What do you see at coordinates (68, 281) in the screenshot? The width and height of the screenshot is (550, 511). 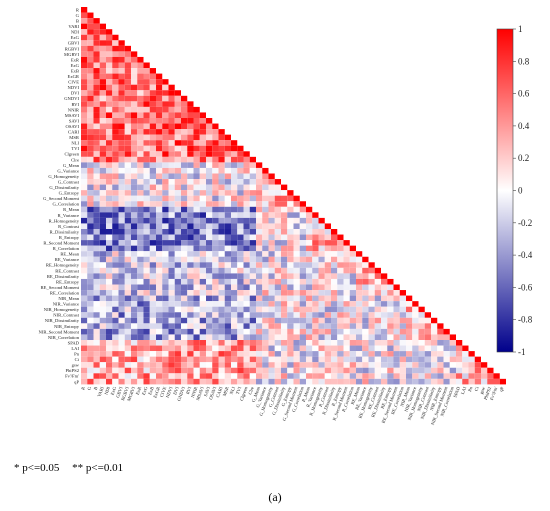 I see `row-label: RE_Entropy` at bounding box center [68, 281].